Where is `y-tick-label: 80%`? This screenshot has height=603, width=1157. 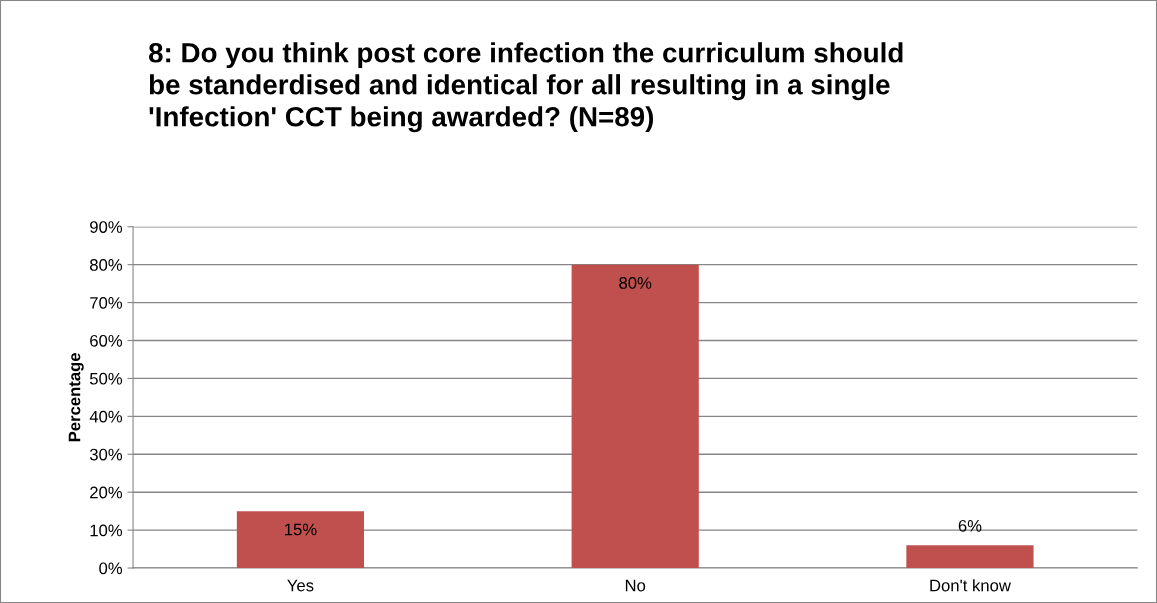 y-tick-label: 80% is located at coordinates (106, 265).